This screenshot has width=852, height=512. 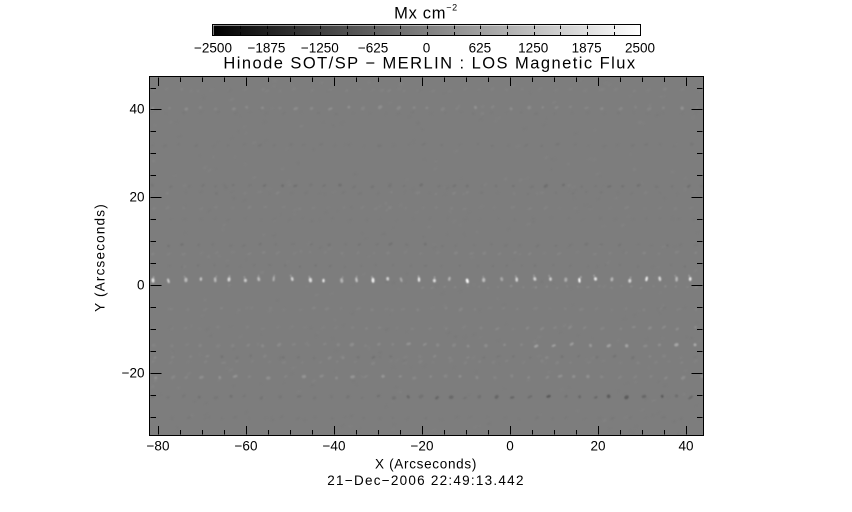 What do you see at coordinates (587, 48) in the screenshot?
I see `svg-text: 1875` at bounding box center [587, 48].